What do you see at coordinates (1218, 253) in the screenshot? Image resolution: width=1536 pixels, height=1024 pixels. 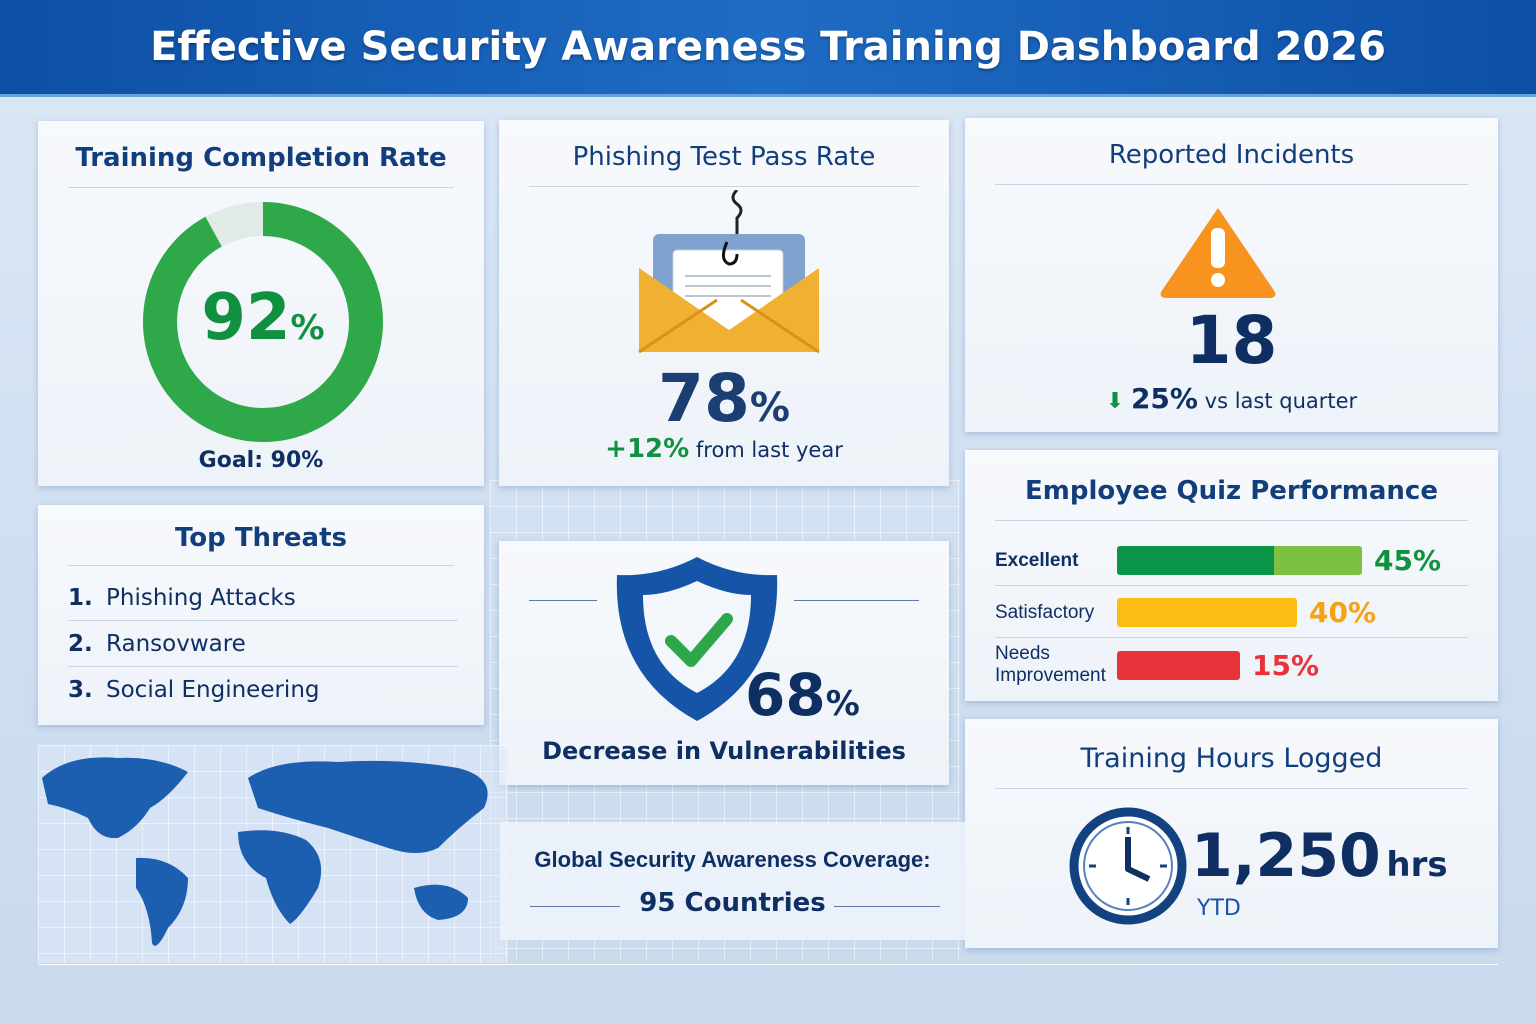 I see `warning-icon` at bounding box center [1218, 253].